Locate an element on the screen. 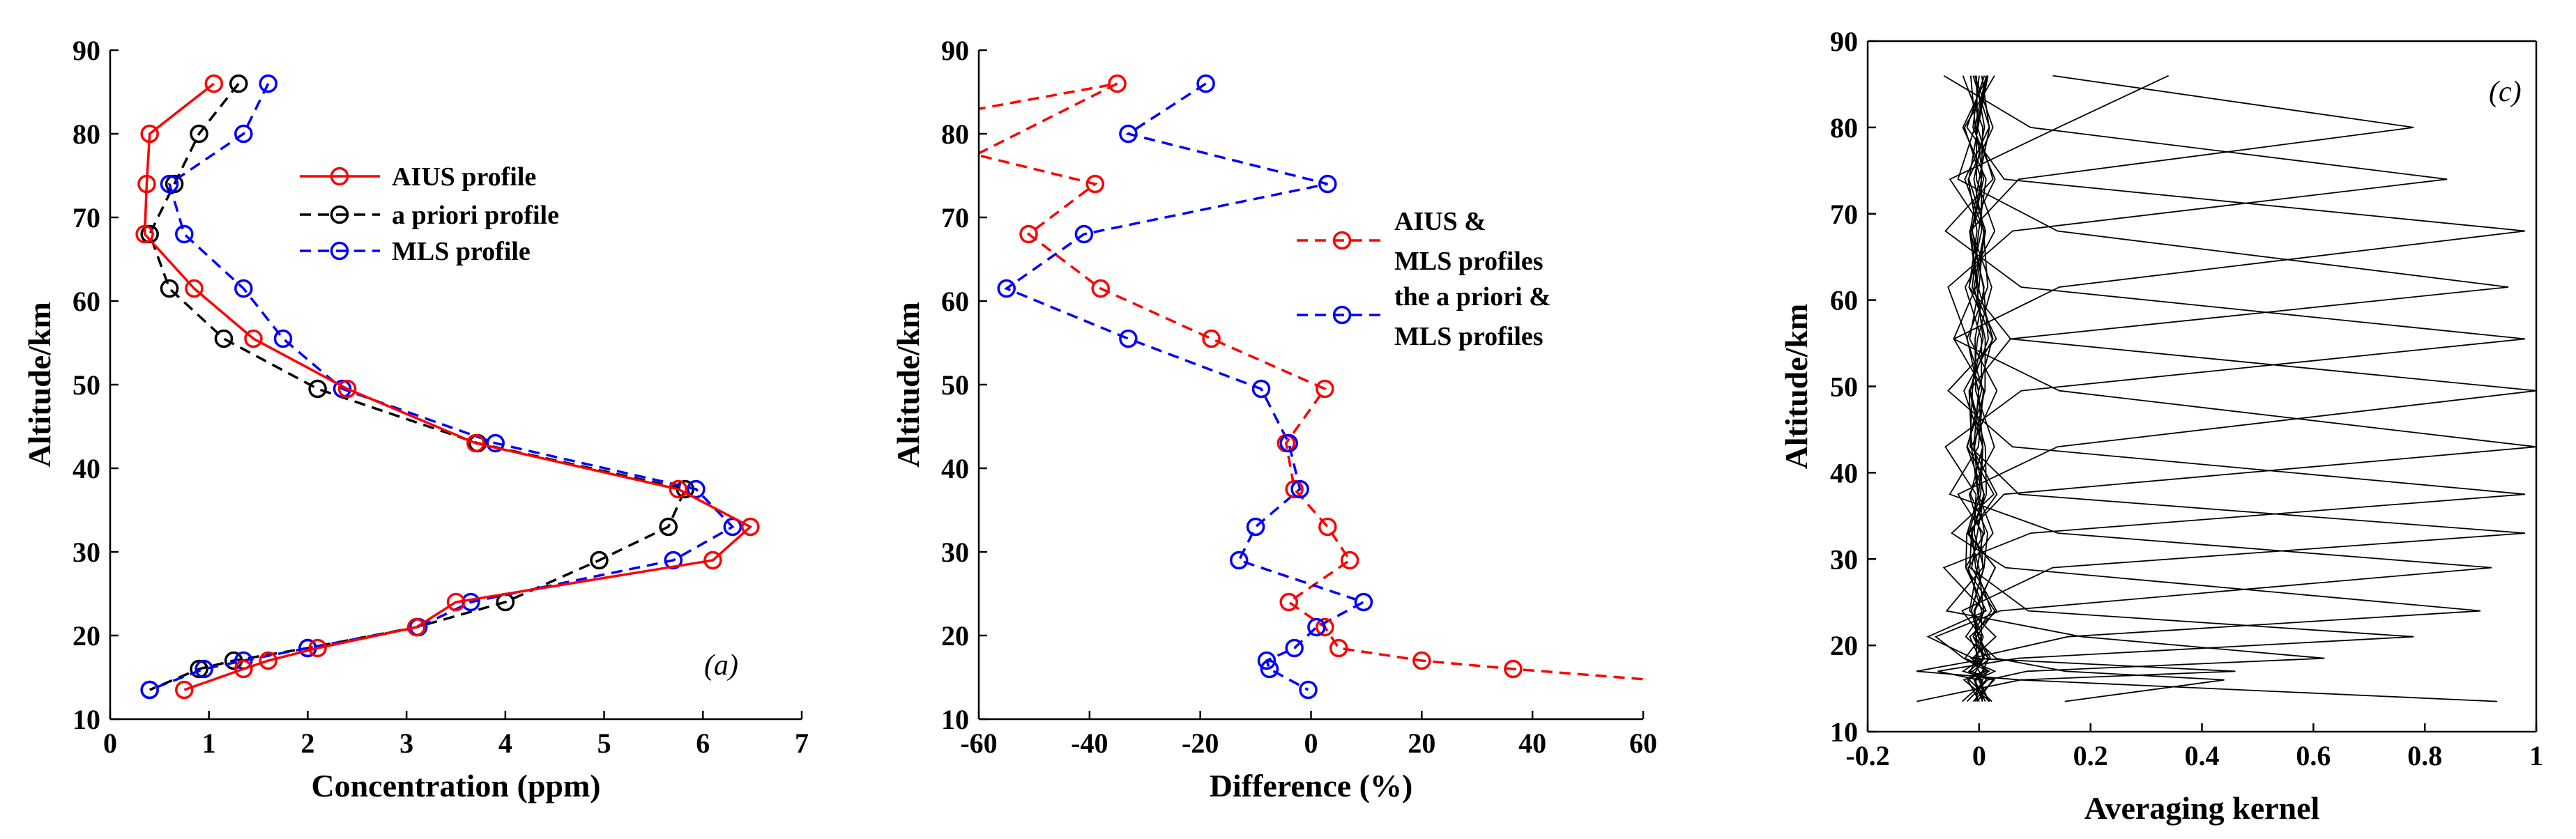  legend-box is located at coordinates (1440, 279).